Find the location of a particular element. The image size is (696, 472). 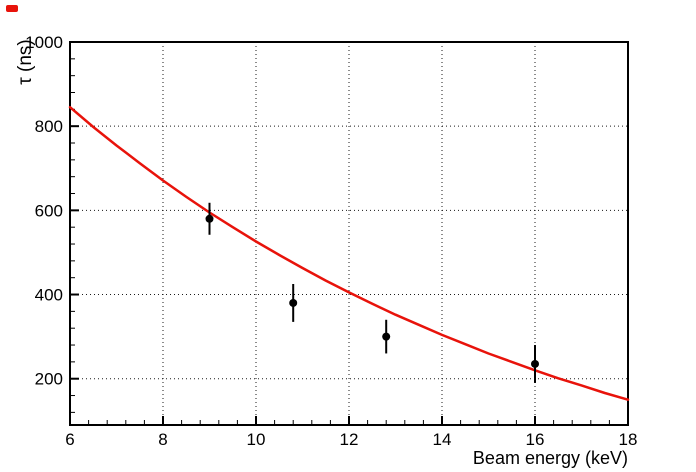

x-tick-label: 12 is located at coordinates (349, 439).